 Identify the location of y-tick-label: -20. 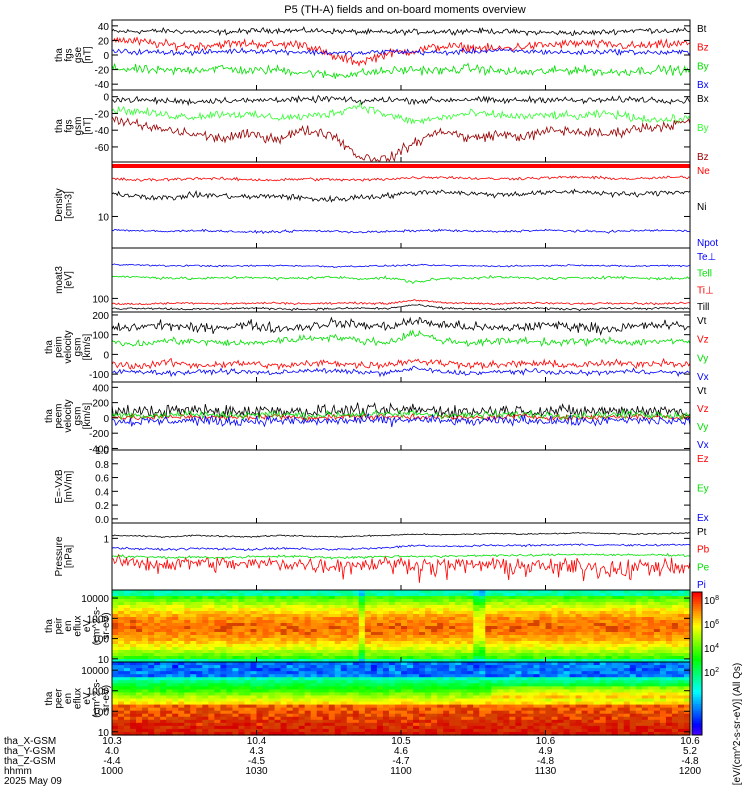
(102, 71).